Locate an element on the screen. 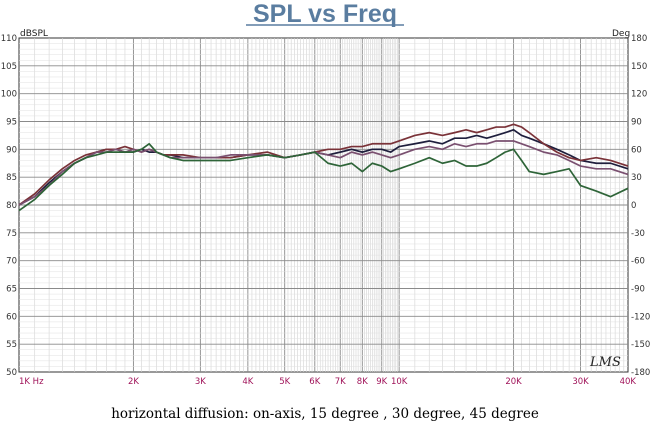 The width and height of the screenshot is (650, 426). y-axis-left: 110 105 100 95 90 85 80 75 70 65 60 55 50 is located at coordinates (9, 206).